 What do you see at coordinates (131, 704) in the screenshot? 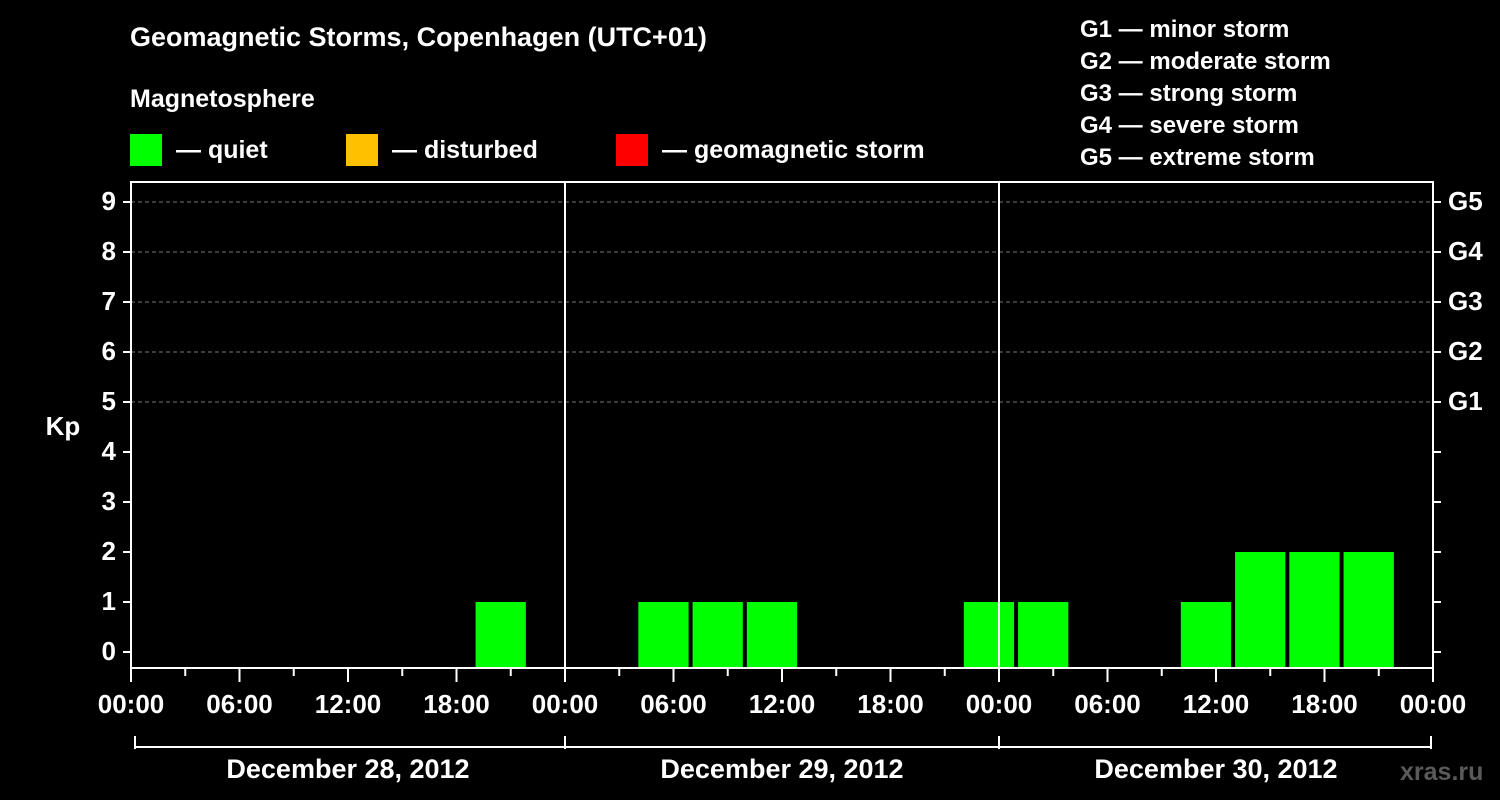
I see `x-tick-label-0: 00:00` at bounding box center [131, 704].